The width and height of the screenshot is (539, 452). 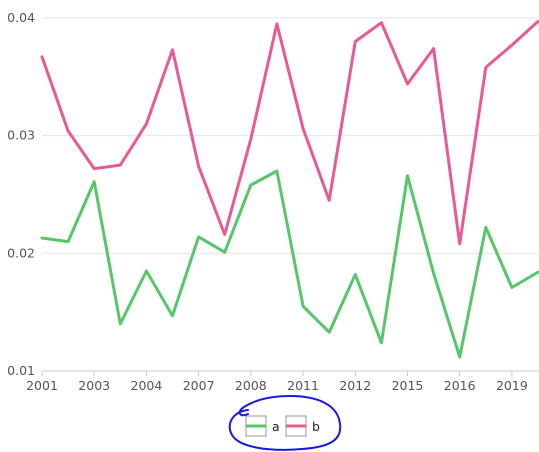 What do you see at coordinates (303, 385) in the screenshot?
I see `x-tick-label: 2011` at bounding box center [303, 385].